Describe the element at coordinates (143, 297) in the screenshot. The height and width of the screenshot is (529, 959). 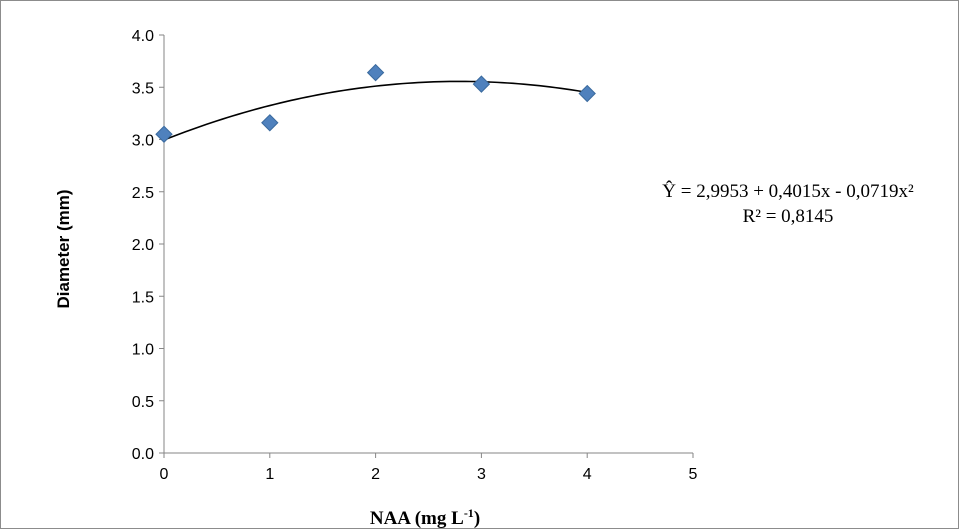
I see `y-tick-label: 1.5` at that location.